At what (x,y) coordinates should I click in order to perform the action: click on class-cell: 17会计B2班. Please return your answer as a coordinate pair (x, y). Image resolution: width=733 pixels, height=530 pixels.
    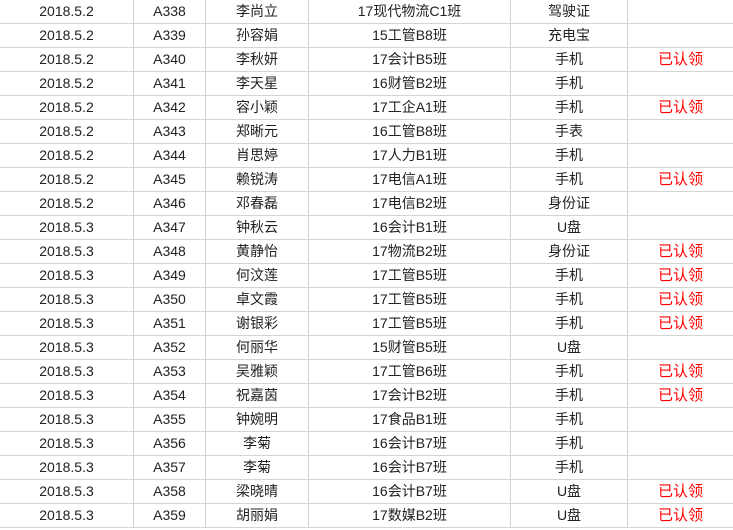
    Looking at the image, I should click on (409, 395).